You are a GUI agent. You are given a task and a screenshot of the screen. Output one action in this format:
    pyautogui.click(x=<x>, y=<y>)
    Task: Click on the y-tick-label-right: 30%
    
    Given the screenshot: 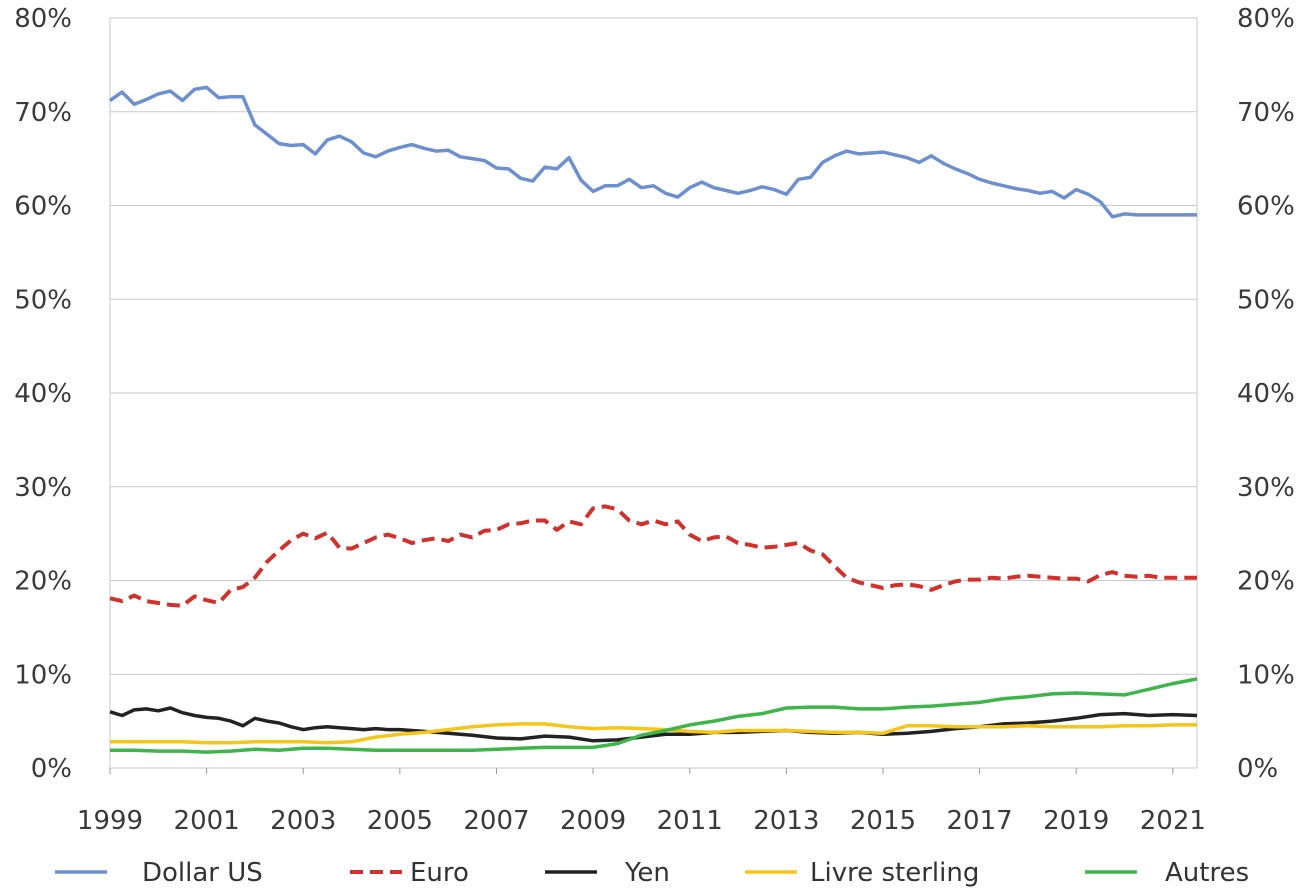 What is the action you would take?
    pyautogui.click(x=1266, y=488)
    